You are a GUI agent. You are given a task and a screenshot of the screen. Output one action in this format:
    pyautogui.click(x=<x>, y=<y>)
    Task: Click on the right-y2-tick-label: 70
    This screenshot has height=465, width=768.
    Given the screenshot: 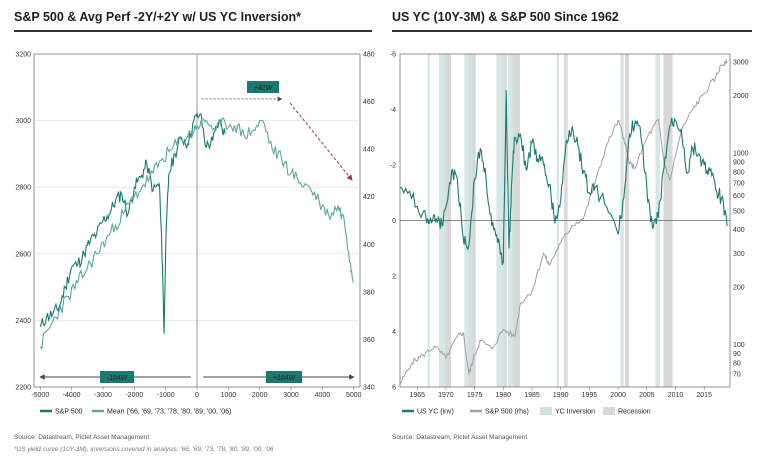 What is the action you would take?
    pyautogui.click(x=737, y=375)
    